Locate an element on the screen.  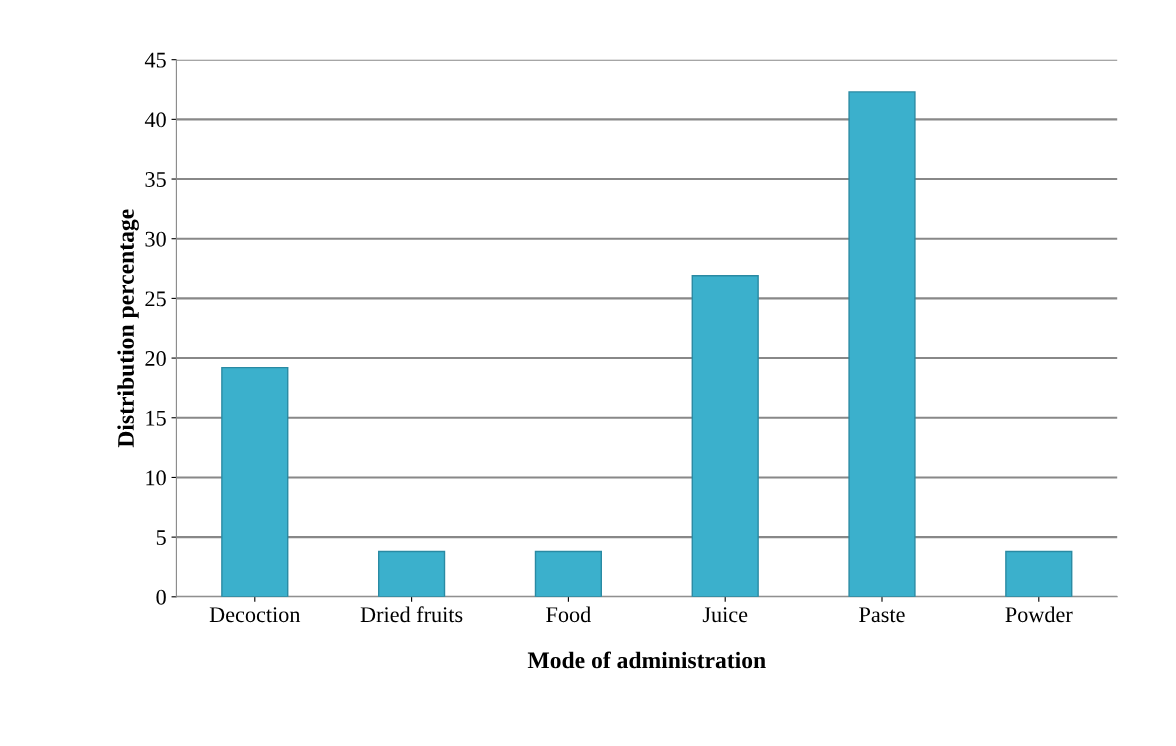
y-tick-label: 25 is located at coordinates (155, 299).